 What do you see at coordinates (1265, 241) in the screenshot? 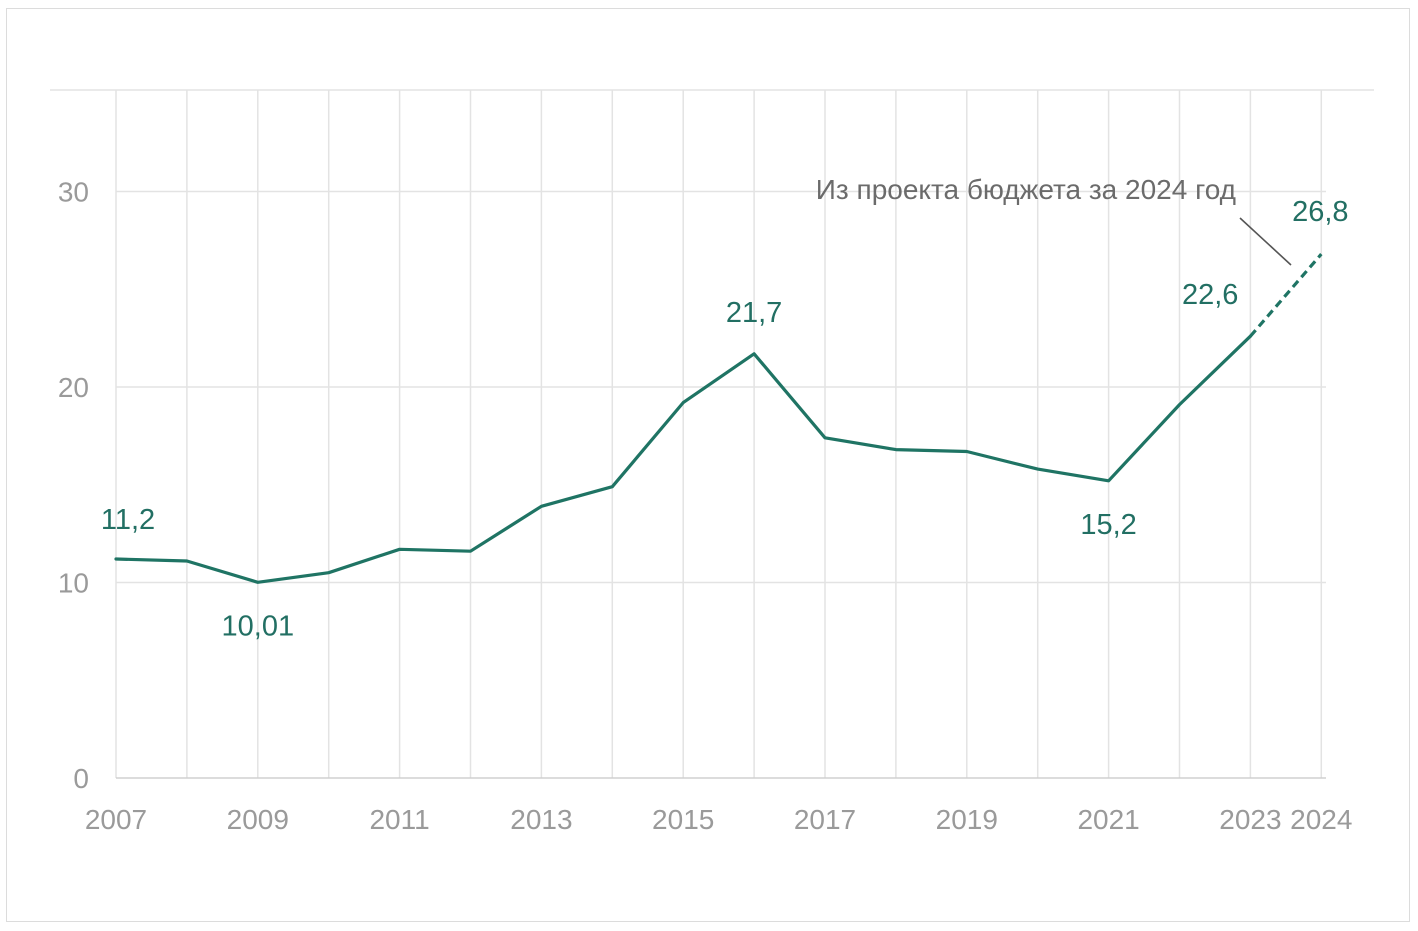
I see `annotation-leader-line` at bounding box center [1265, 241].